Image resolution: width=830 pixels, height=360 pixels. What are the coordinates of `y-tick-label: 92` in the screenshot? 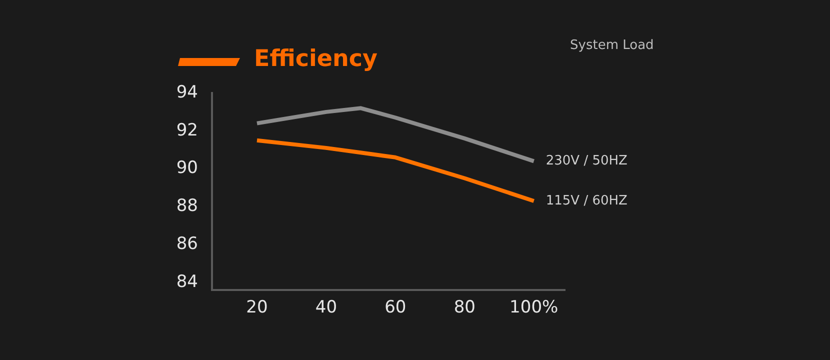 It's located at (187, 130).